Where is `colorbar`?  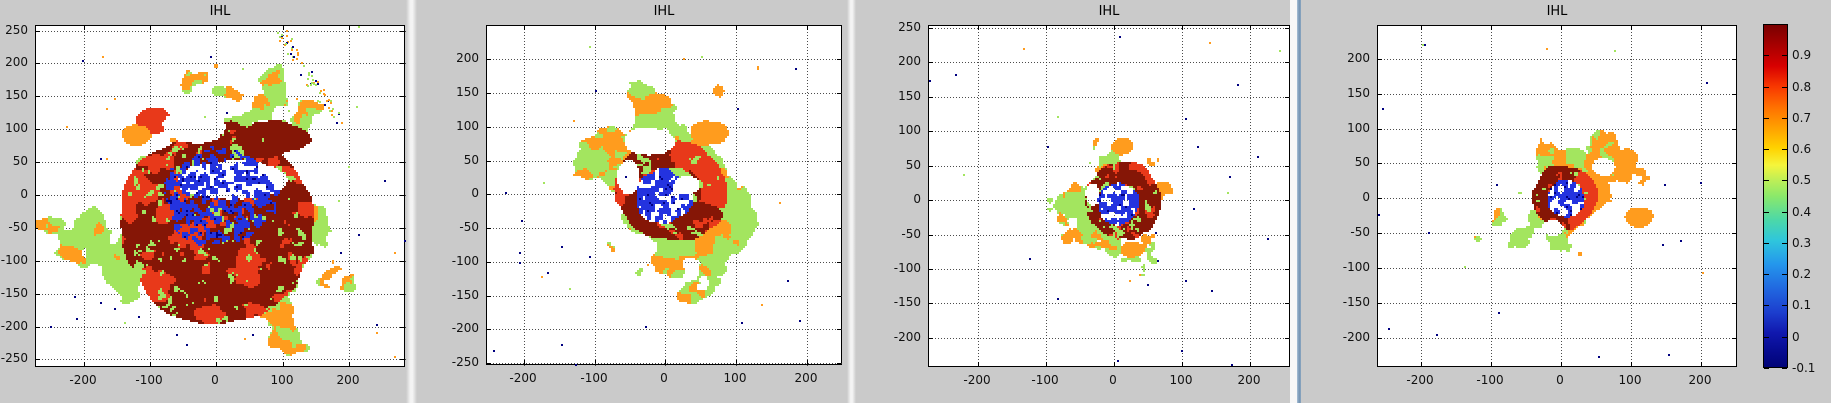
colorbar is located at coordinates (1775, 196).